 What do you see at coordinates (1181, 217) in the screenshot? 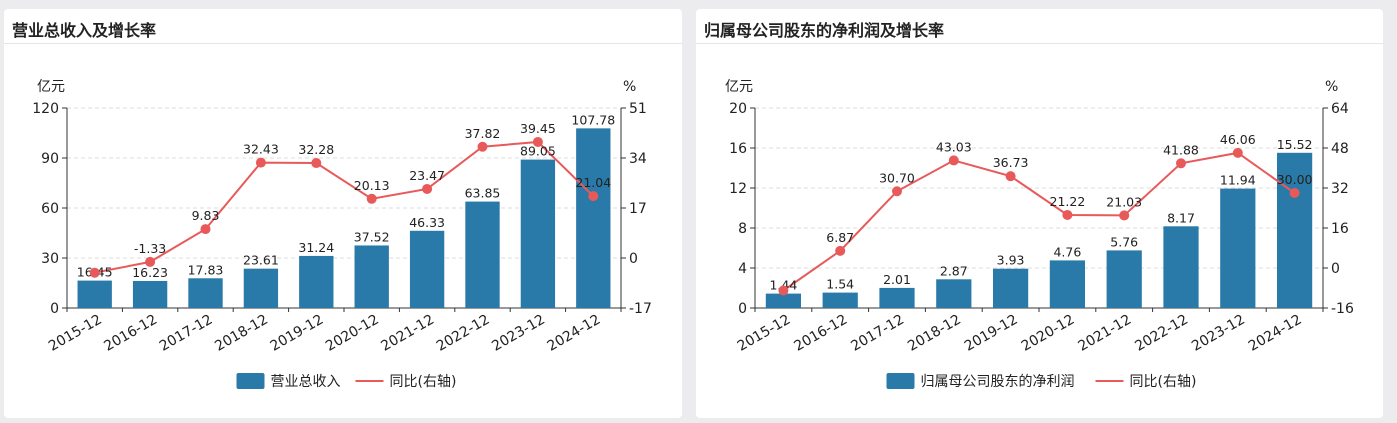
I see `bar-value-label: 8.17` at bounding box center [1181, 217].